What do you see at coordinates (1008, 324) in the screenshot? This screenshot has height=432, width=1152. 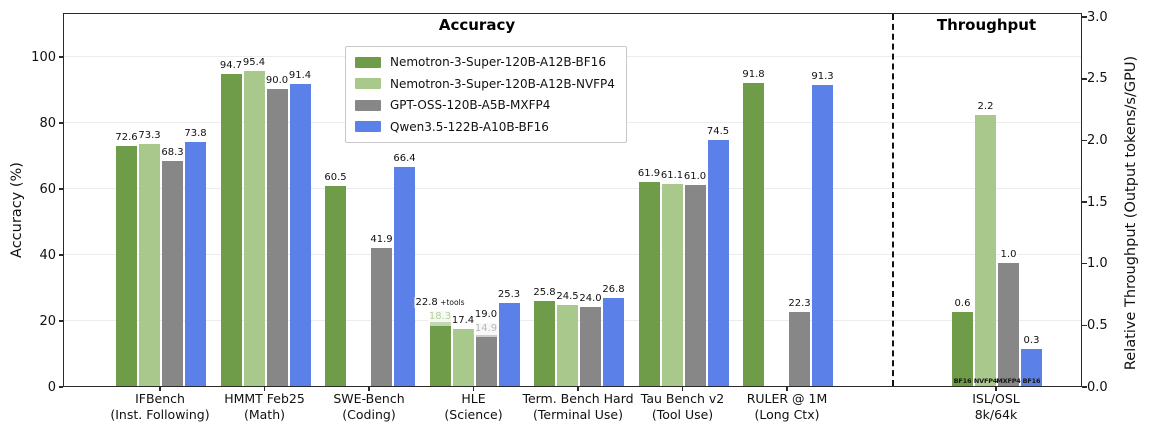 I see `bar-isl-osl` at bounding box center [1008, 324].